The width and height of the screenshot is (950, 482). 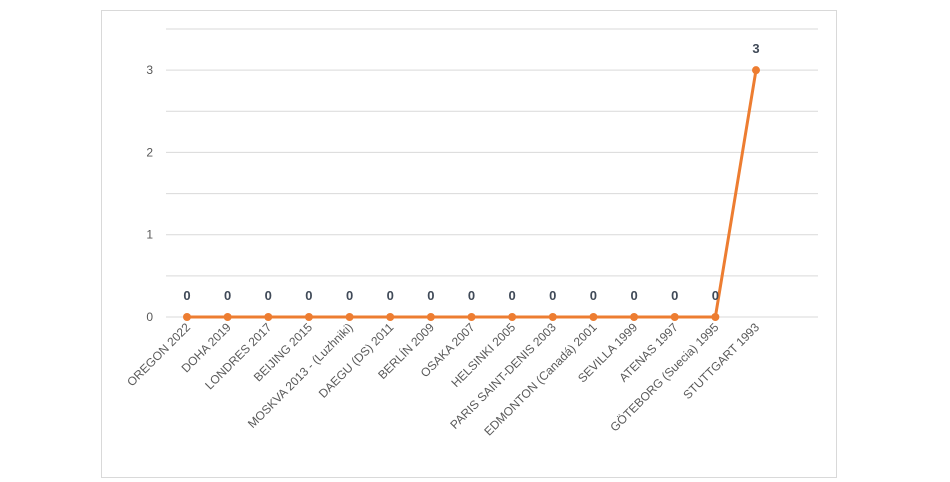 I want to click on y-tick-label: 3, so click(x=149, y=70).